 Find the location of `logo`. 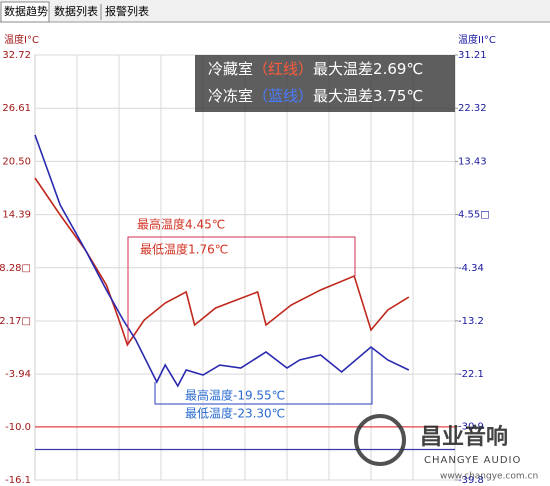

logo is located at coordinates (380, 440).